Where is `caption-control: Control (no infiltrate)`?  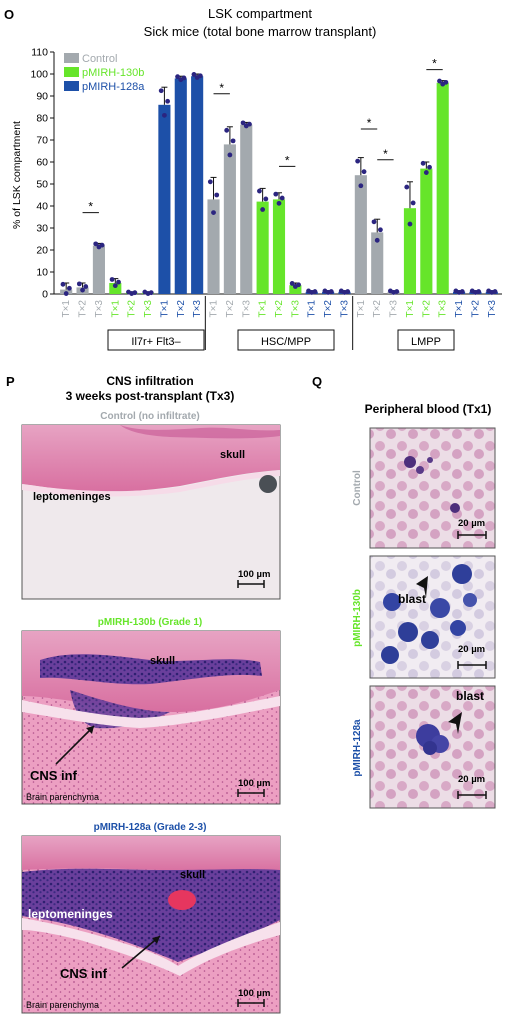 caption-control: Control (no infiltrate) is located at coordinates (149, 416).